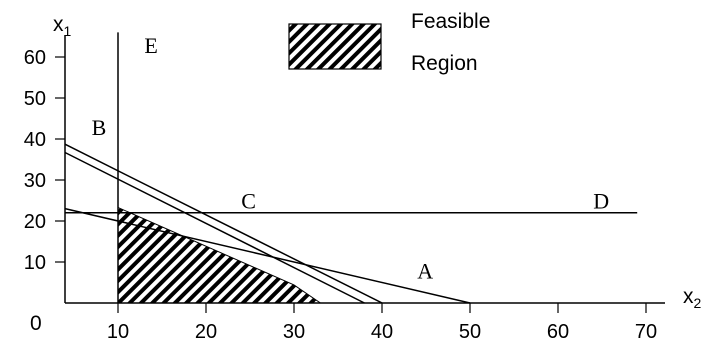 The height and width of the screenshot is (358, 707). Describe the element at coordinates (646, 332) in the screenshot. I see `x-tick-label: 70` at that location.